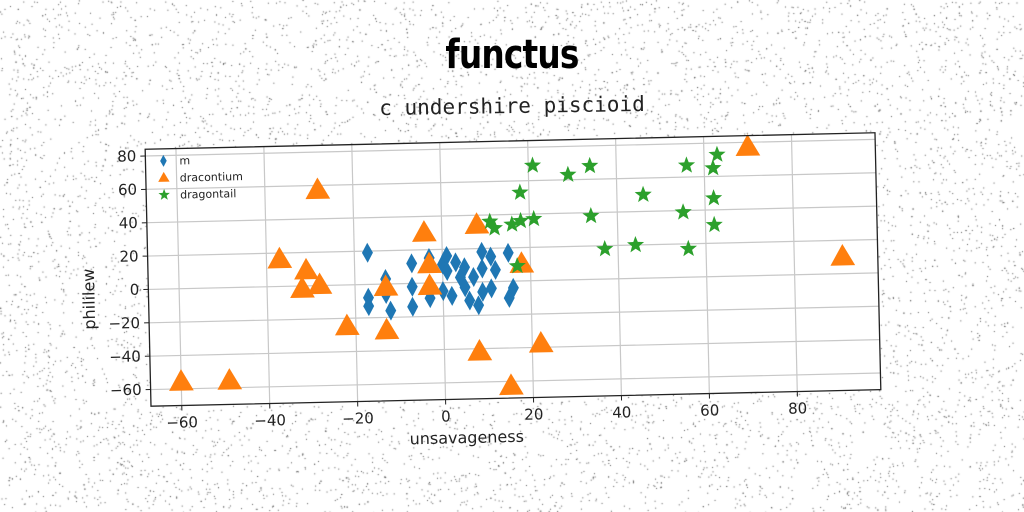 This screenshot has height=512, width=1024. I want to click on x-tick-label: 60, so click(709, 410).